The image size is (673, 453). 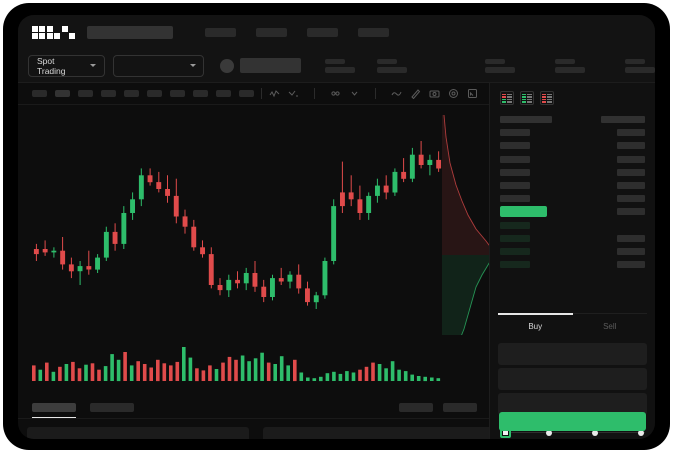 I want to click on alert-icon, so click(x=453, y=93).